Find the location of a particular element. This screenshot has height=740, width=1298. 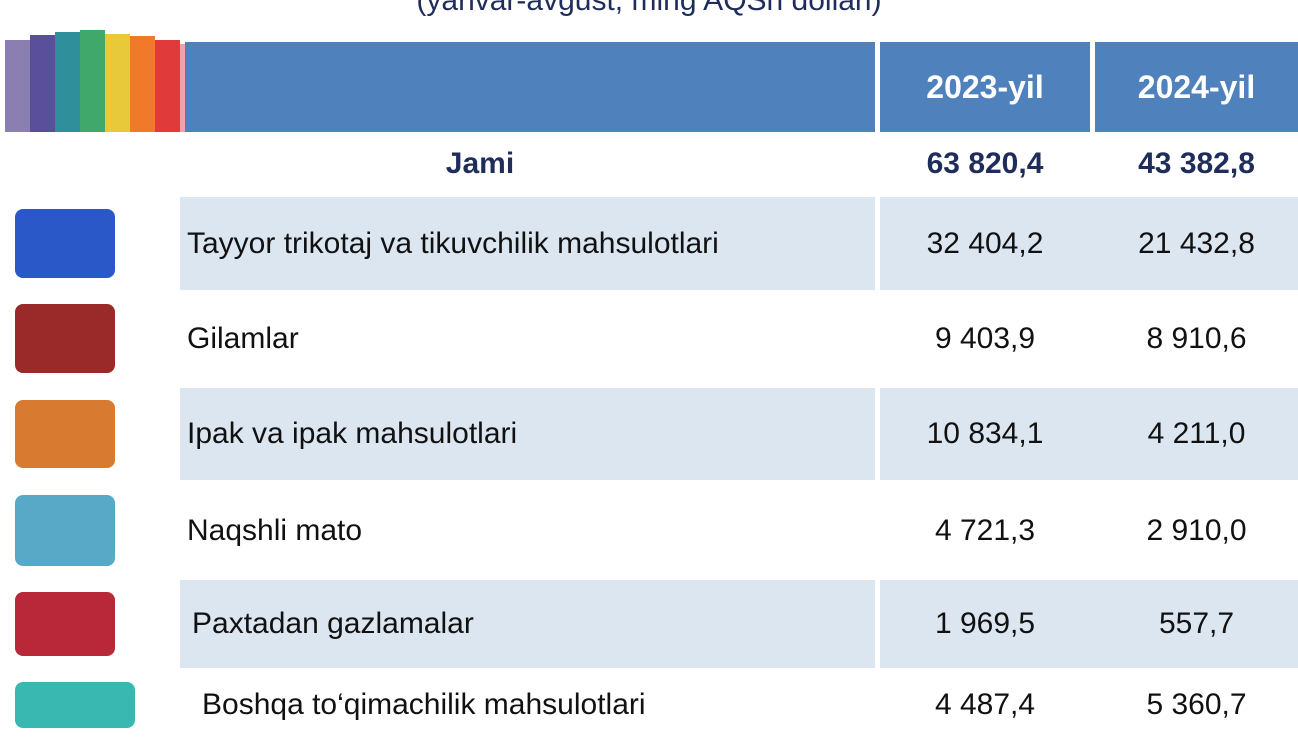

row-label: Boshqa to‘qimachilik mahsulotlari is located at coordinates (424, 704).